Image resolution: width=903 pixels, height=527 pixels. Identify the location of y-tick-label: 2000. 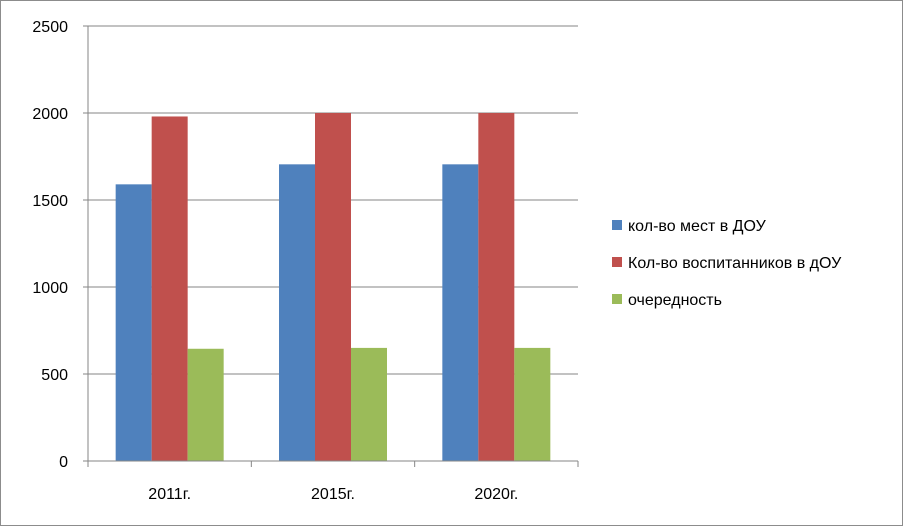
(50, 114).